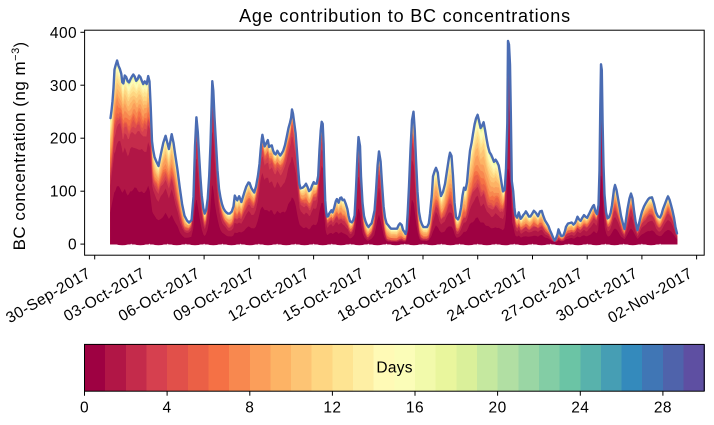  I want to click on svg-text: 24, so click(580, 408).